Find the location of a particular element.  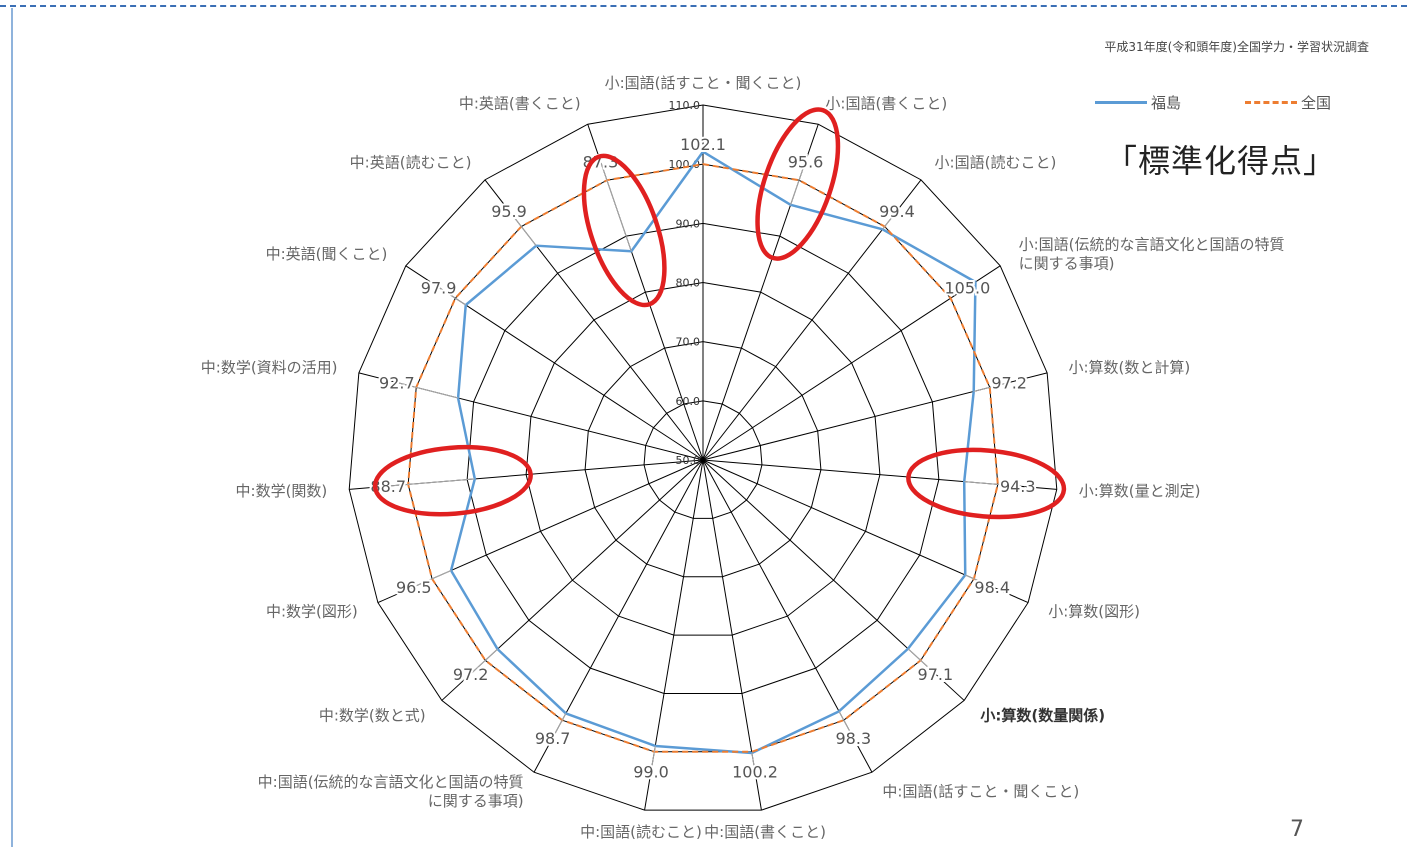

category-label-16: 中:英語(聞くこと) is located at coordinates (327, 254).